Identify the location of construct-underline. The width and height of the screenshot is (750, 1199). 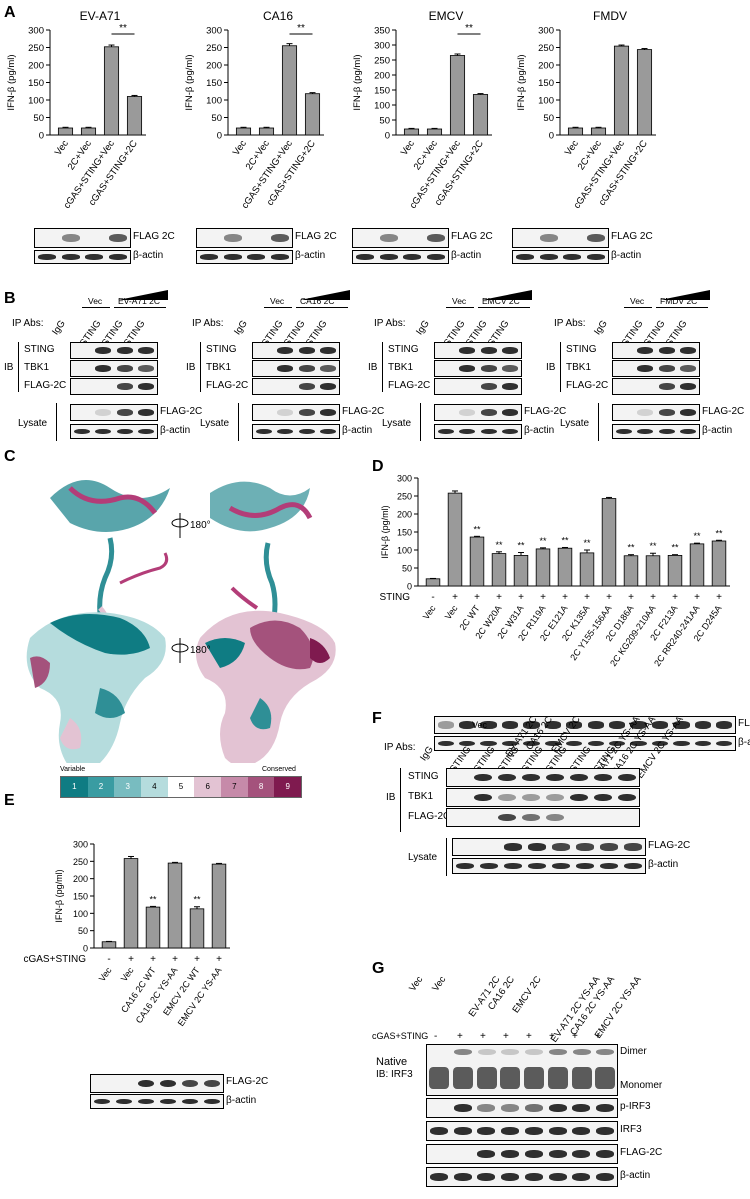
(504, 307).